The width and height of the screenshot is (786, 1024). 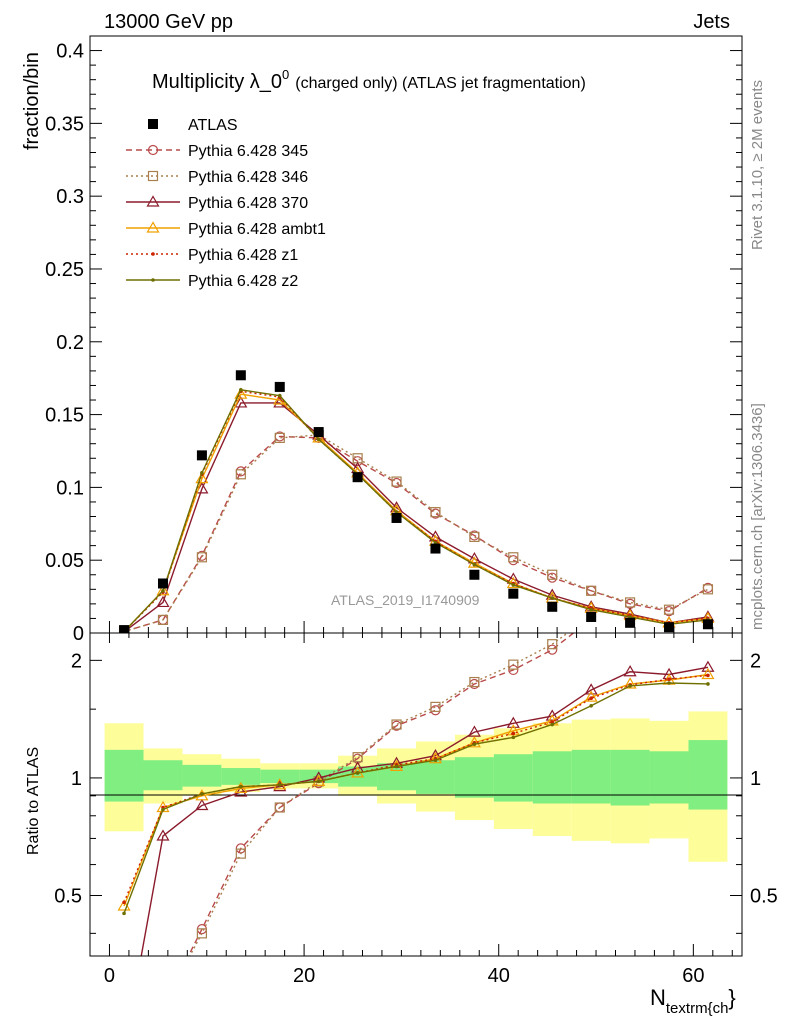 What do you see at coordinates (499, 976) in the screenshot?
I see `ratio-xtick-label: 40` at bounding box center [499, 976].